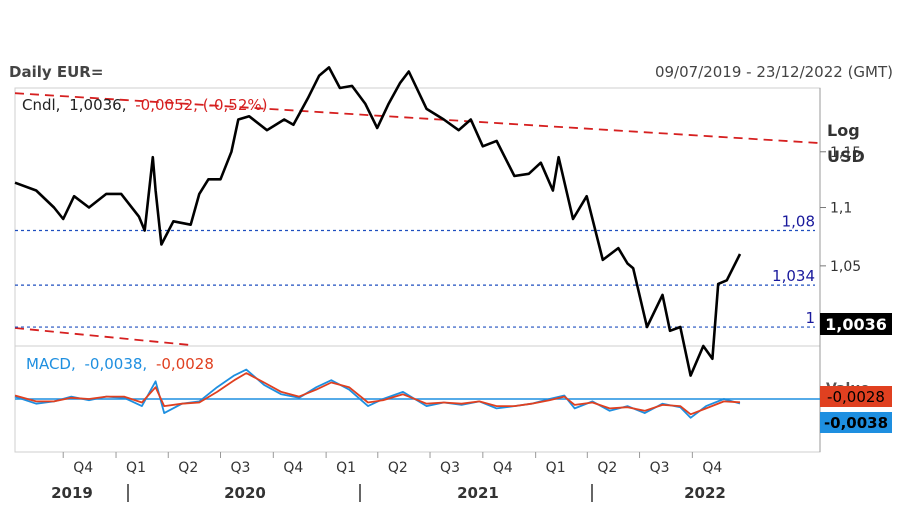 The width and height of the screenshot is (900, 506). What do you see at coordinates (607, 468) in the screenshot?
I see `quarter-label-10: Q2` at bounding box center [607, 468].